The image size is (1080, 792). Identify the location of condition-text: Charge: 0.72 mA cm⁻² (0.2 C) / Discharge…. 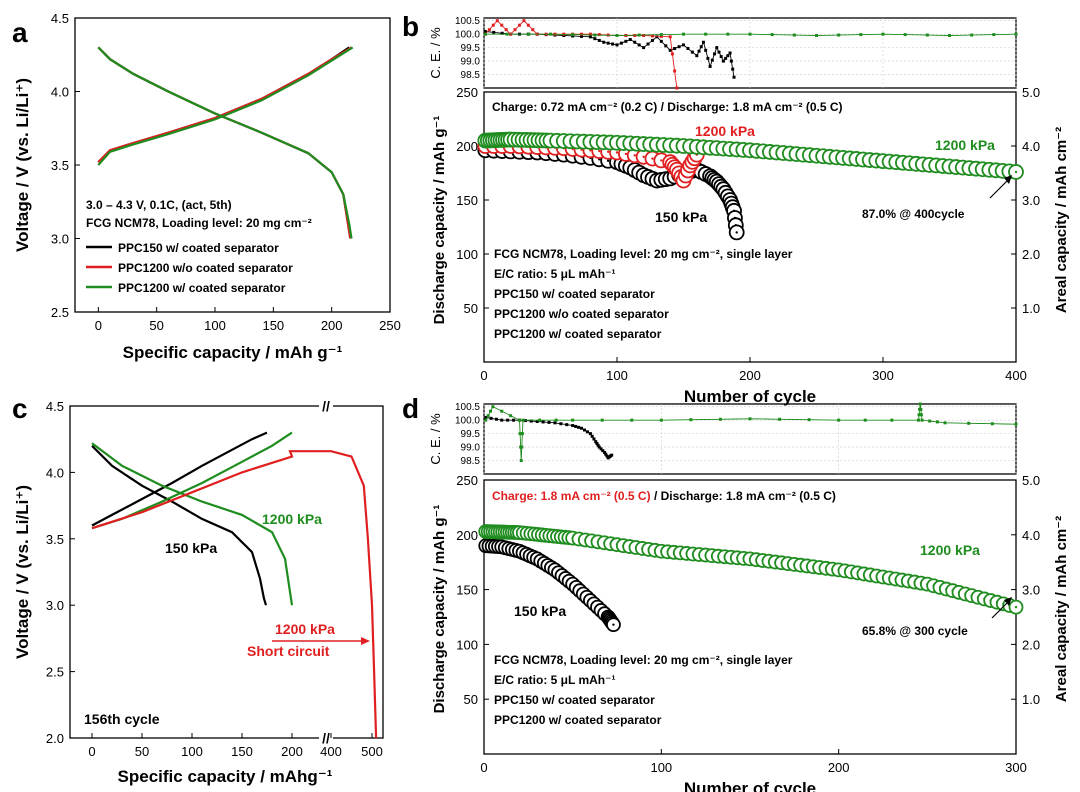
(667, 107).